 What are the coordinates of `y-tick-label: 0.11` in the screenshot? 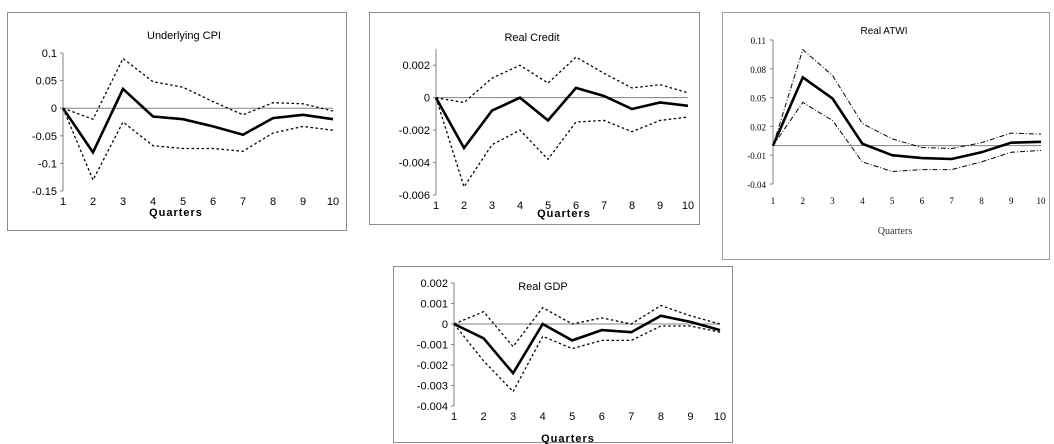 It's located at (758, 41).